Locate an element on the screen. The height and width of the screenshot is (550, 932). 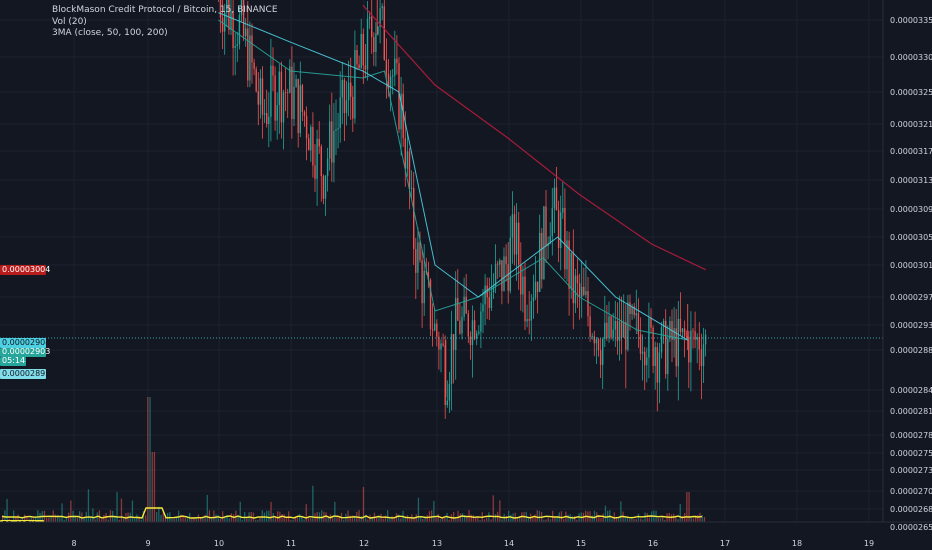
y-tick-label: 0.00002681 is located at coordinates (911, 509).